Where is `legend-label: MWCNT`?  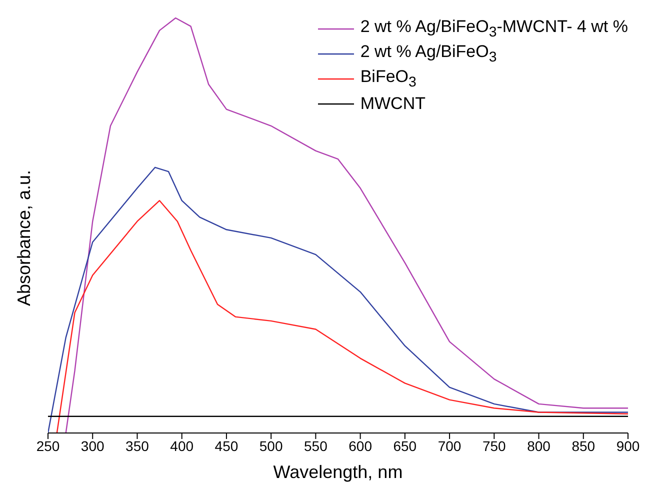 legend-label: MWCNT is located at coordinates (393, 104).